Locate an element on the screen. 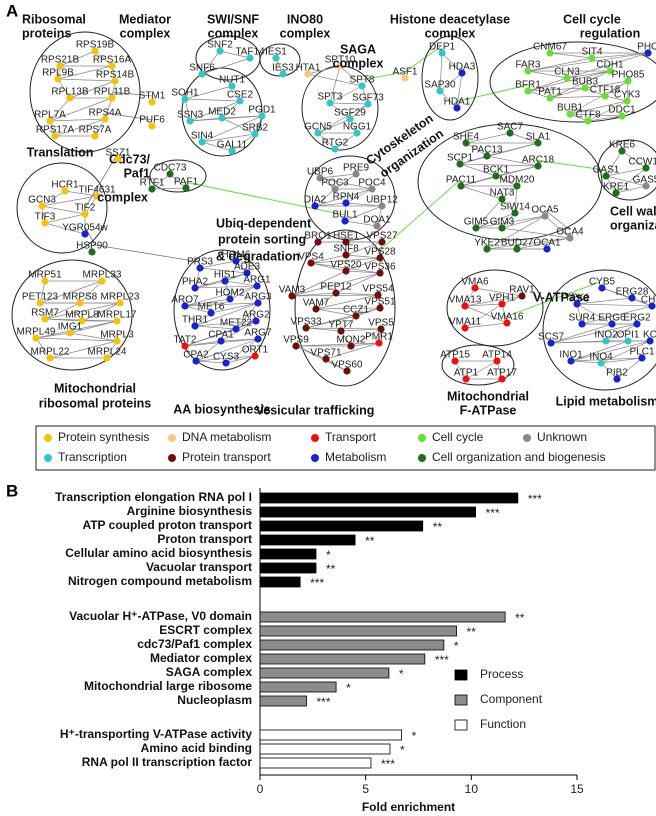 The width and height of the screenshot is (656, 816). node-label: RTF1 is located at coordinates (152, 183).